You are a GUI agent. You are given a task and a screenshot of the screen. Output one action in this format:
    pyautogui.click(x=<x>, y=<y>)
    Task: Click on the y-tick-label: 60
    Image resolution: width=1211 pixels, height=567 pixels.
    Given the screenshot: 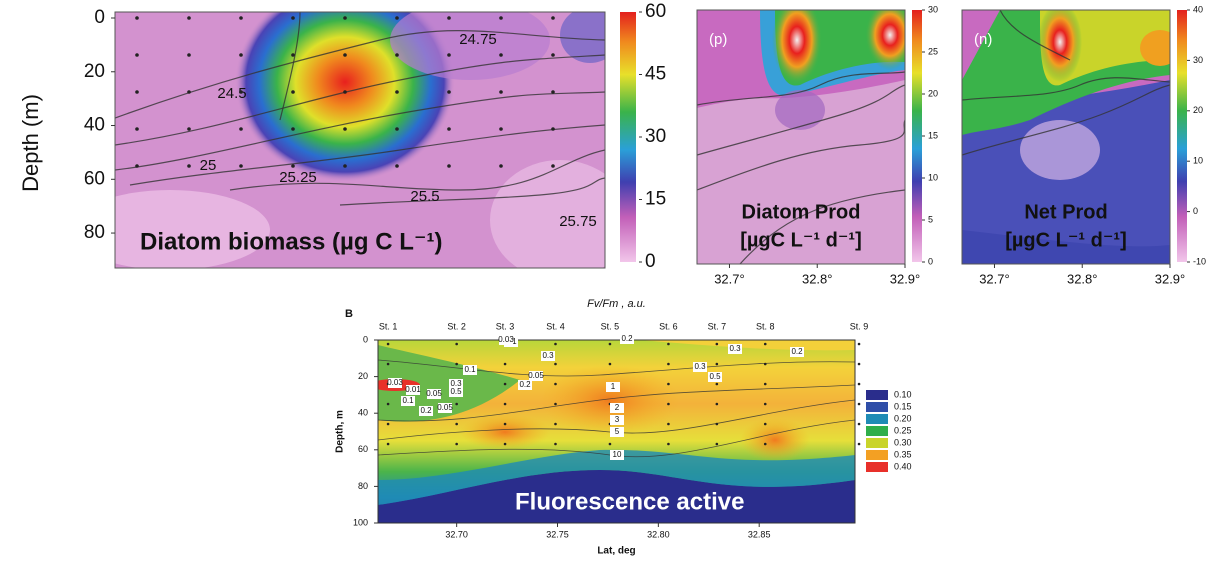 What is the action you would take?
    pyautogui.click(x=94, y=178)
    